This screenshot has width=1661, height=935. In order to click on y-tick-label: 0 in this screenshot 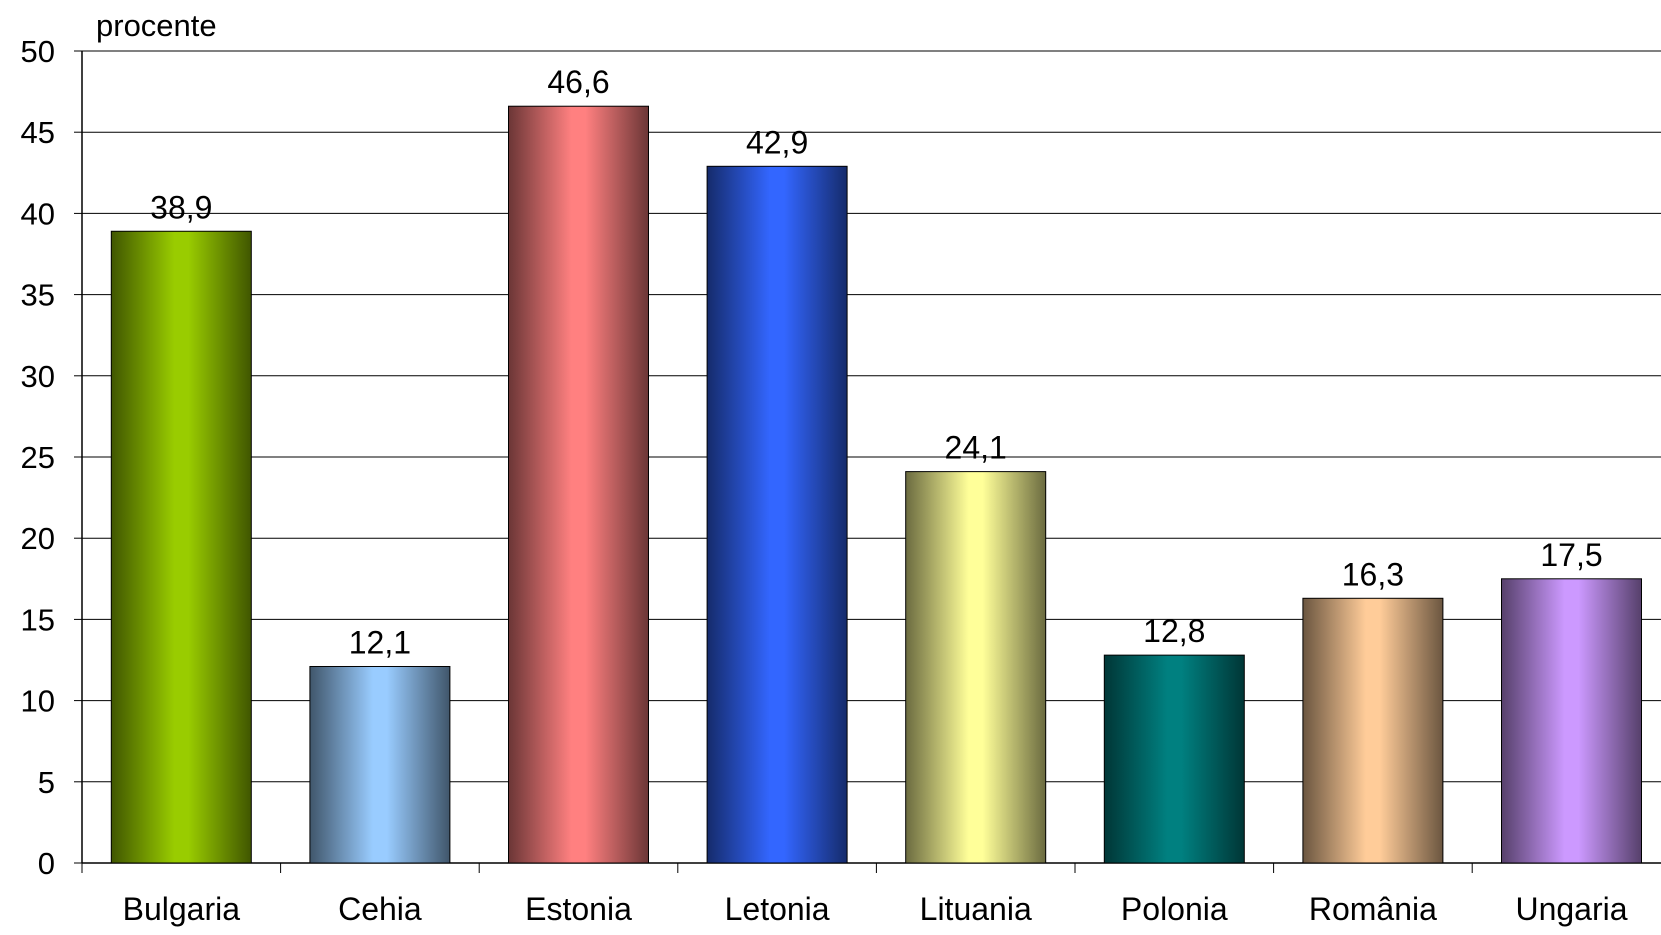, I will do `click(46, 863)`.